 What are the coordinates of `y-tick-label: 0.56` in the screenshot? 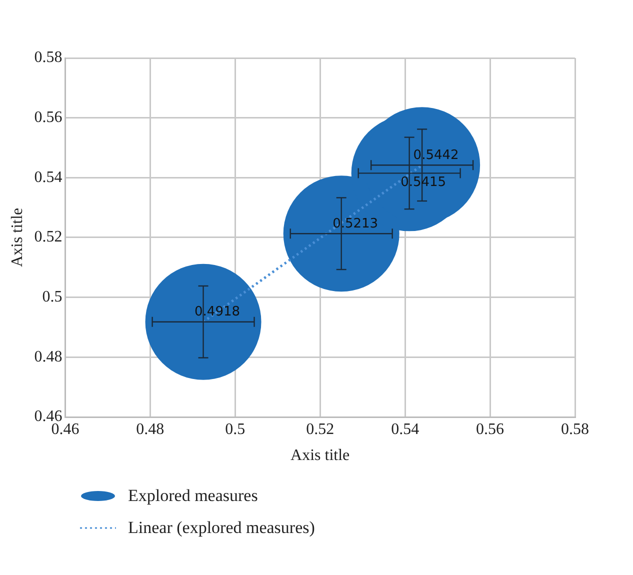 It's located at (48, 117).